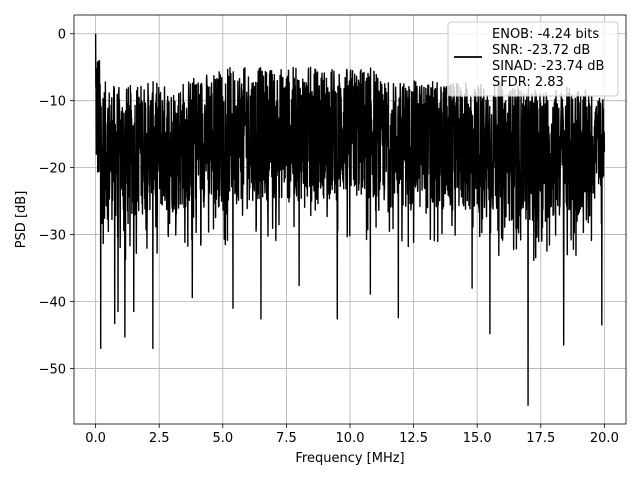 This screenshot has height=480, width=640. I want to click on legend-sfdr-text: SFDR: 2.83, so click(528, 82).